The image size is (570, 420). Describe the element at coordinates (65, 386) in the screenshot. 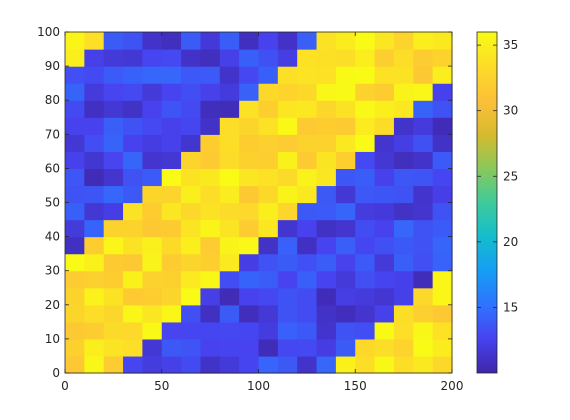

I see `x-tick-label: 0` at that location.